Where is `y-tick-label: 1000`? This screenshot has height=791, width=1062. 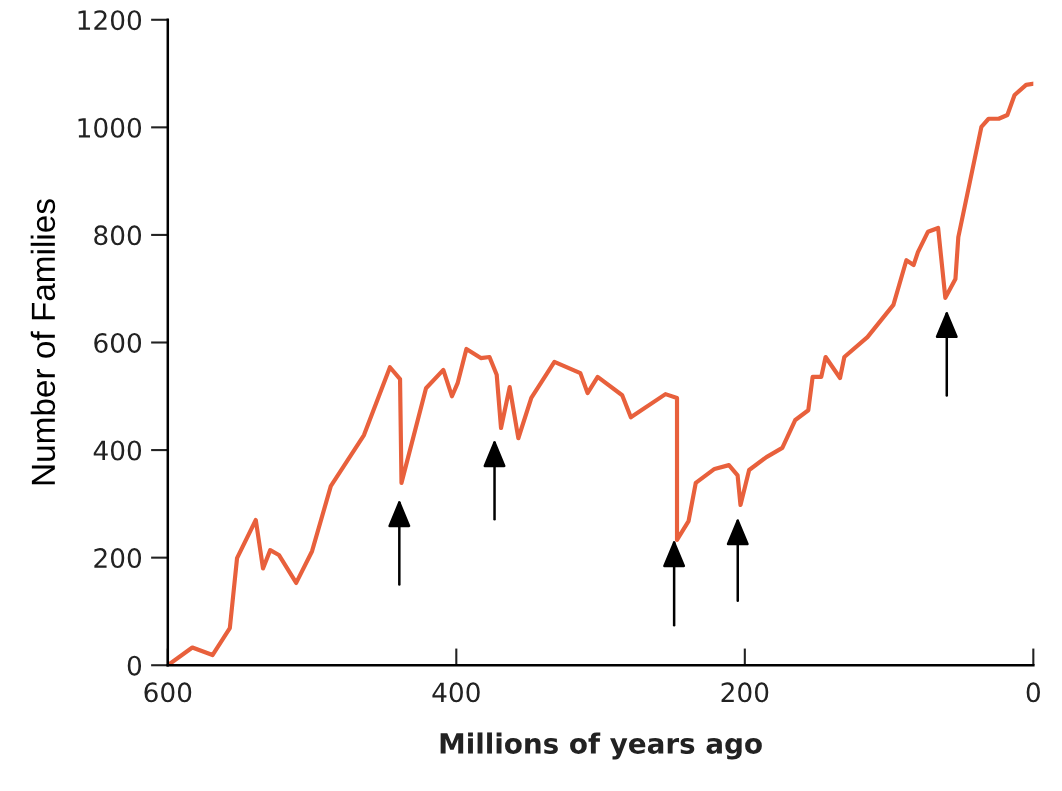
y-tick-label: 1000 is located at coordinates (110, 127).